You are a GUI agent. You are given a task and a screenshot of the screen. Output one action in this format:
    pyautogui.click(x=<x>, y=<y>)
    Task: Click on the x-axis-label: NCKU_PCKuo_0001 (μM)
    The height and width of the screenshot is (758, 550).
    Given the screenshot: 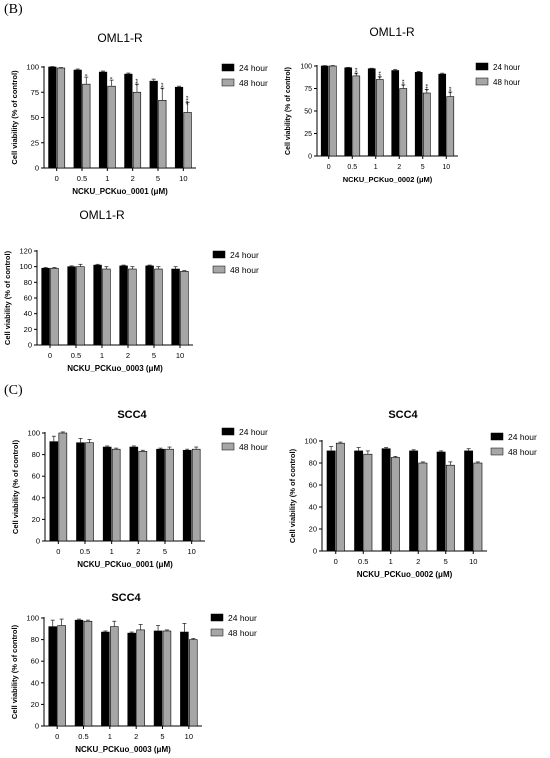 What is the action you would take?
    pyautogui.click(x=120, y=191)
    